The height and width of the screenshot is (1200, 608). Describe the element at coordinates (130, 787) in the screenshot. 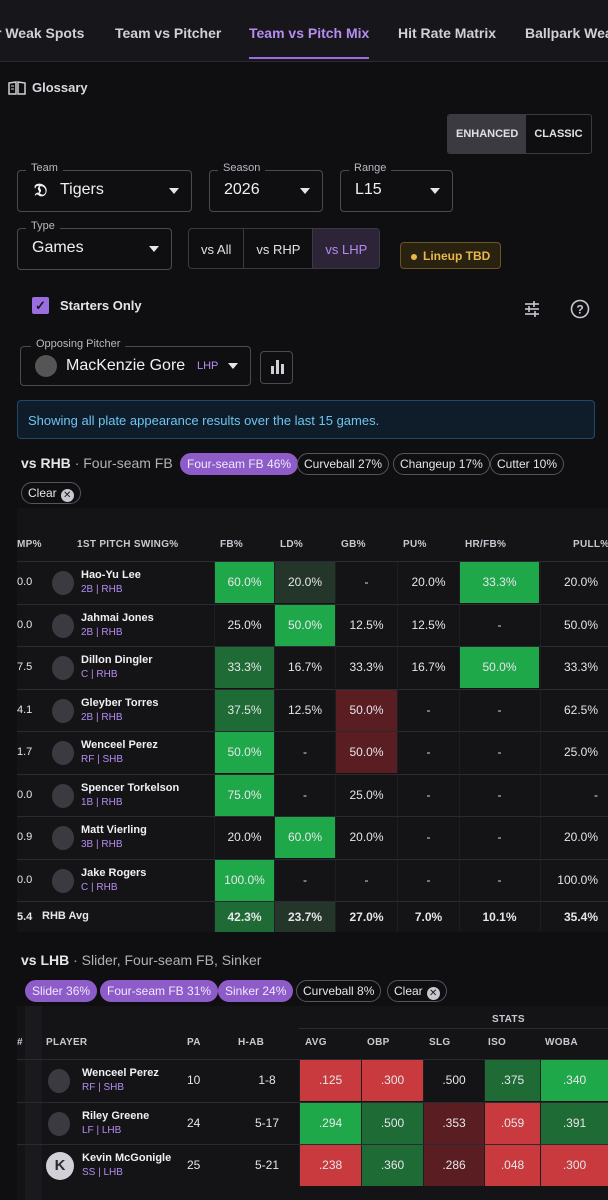

I see `player-name: Spencer Torkelson` at that location.